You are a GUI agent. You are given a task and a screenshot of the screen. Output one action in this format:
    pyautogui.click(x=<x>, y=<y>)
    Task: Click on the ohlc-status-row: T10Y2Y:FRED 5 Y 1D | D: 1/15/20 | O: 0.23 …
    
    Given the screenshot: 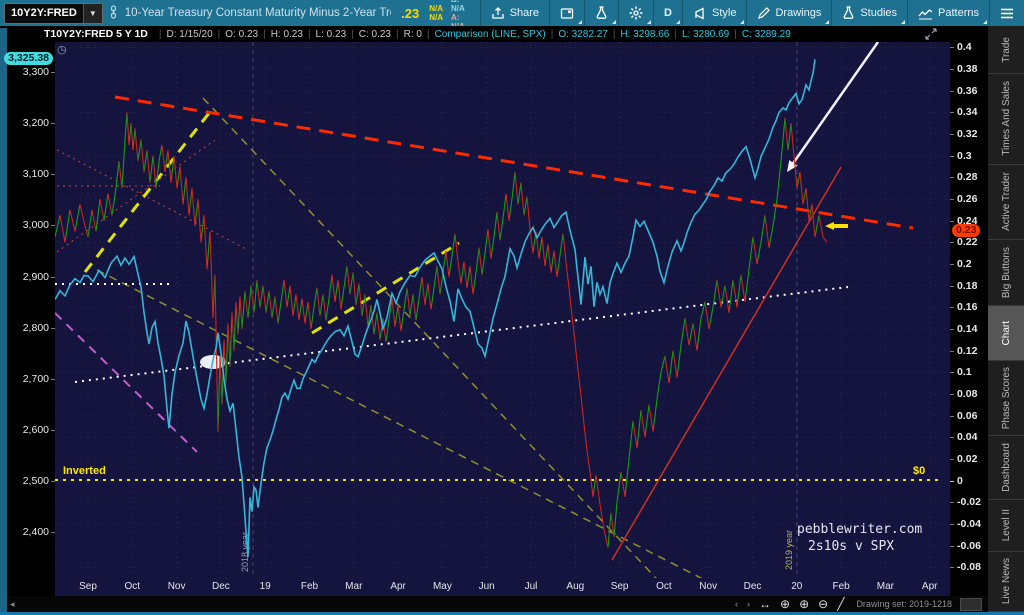 What is the action you would take?
    pyautogui.click(x=494, y=34)
    